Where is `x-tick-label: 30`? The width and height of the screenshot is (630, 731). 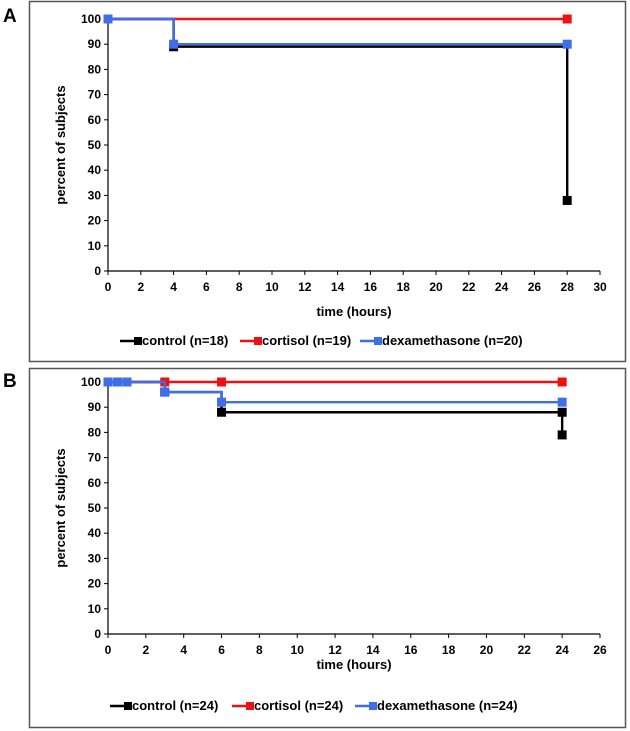 x-tick-label: 30 is located at coordinates (600, 287).